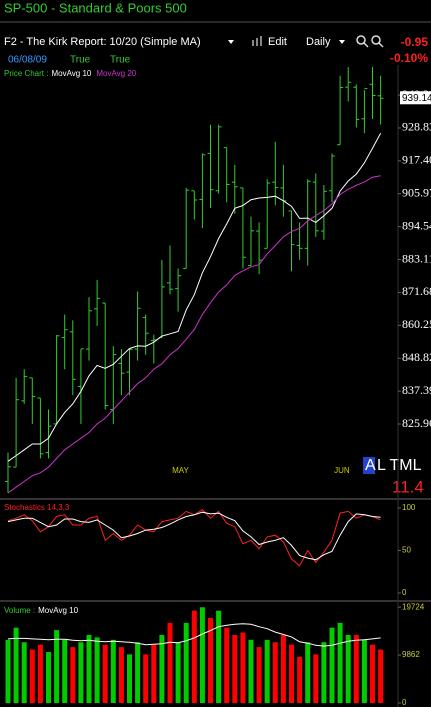 The width and height of the screenshot is (431, 707). What do you see at coordinates (416, 160) in the screenshot?
I see `y-tick-label: 917.40` at bounding box center [416, 160].